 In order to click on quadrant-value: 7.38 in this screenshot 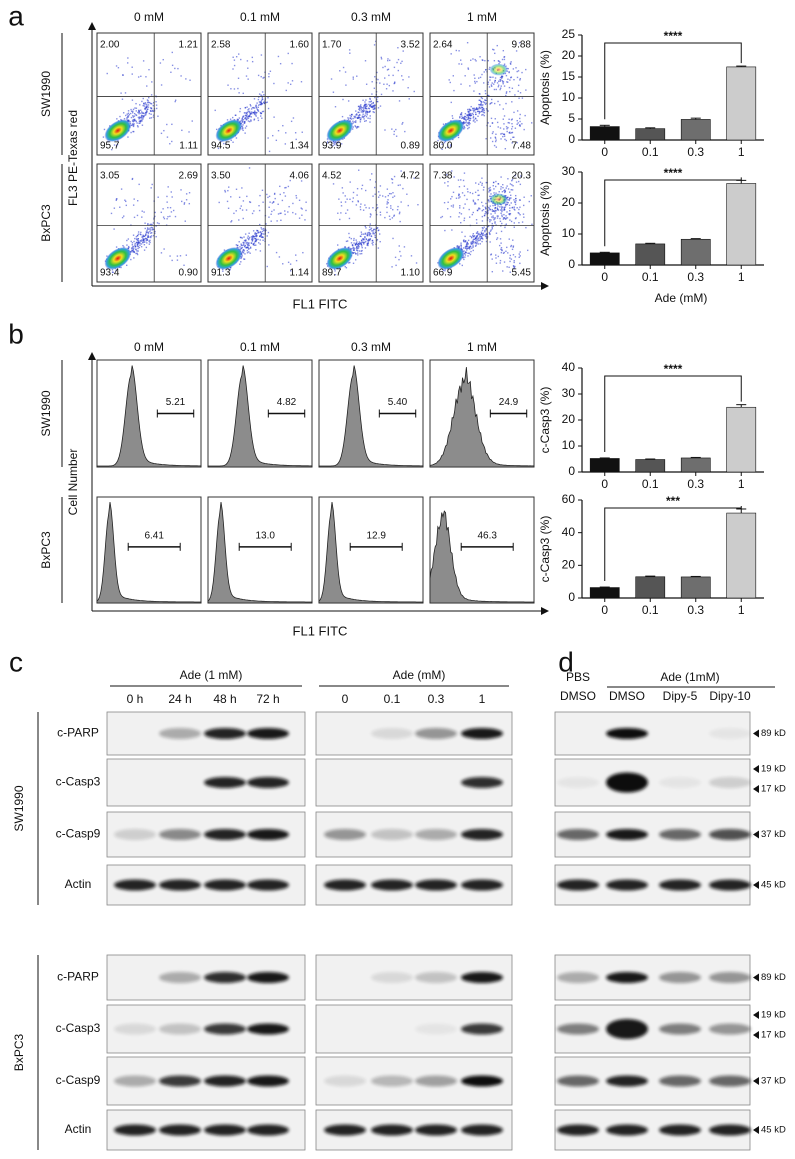, I will do `click(443, 176)`.